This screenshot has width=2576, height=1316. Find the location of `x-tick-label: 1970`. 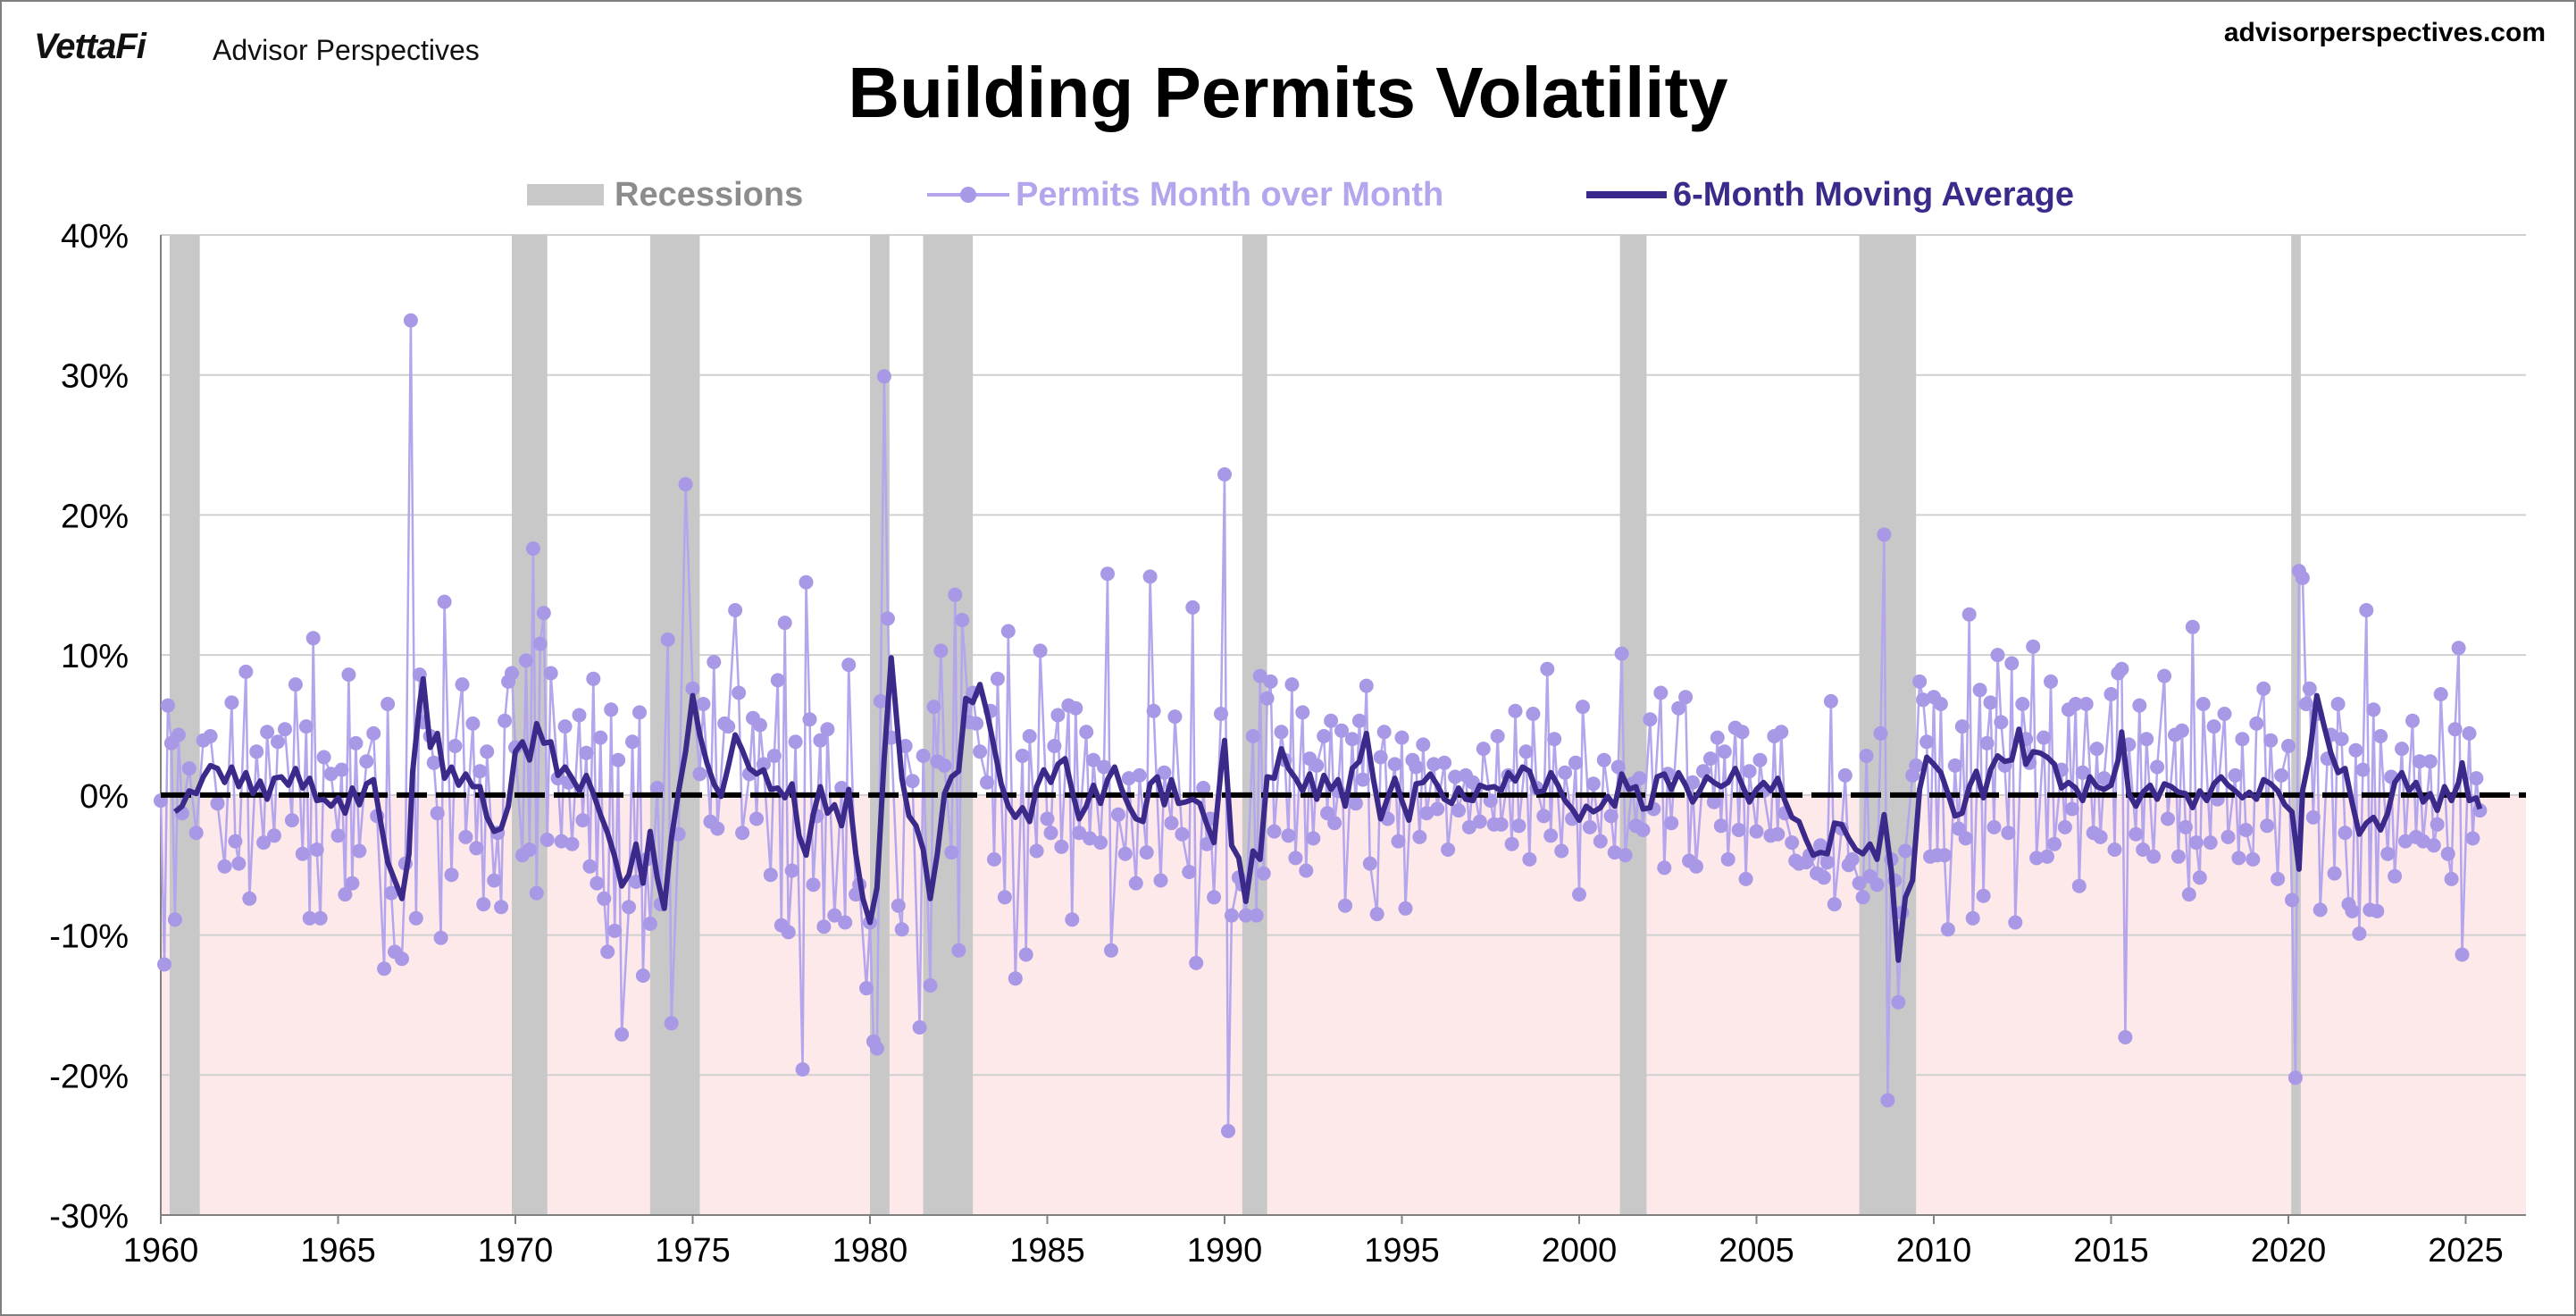

x-tick-label: 1970 is located at coordinates (516, 1251).